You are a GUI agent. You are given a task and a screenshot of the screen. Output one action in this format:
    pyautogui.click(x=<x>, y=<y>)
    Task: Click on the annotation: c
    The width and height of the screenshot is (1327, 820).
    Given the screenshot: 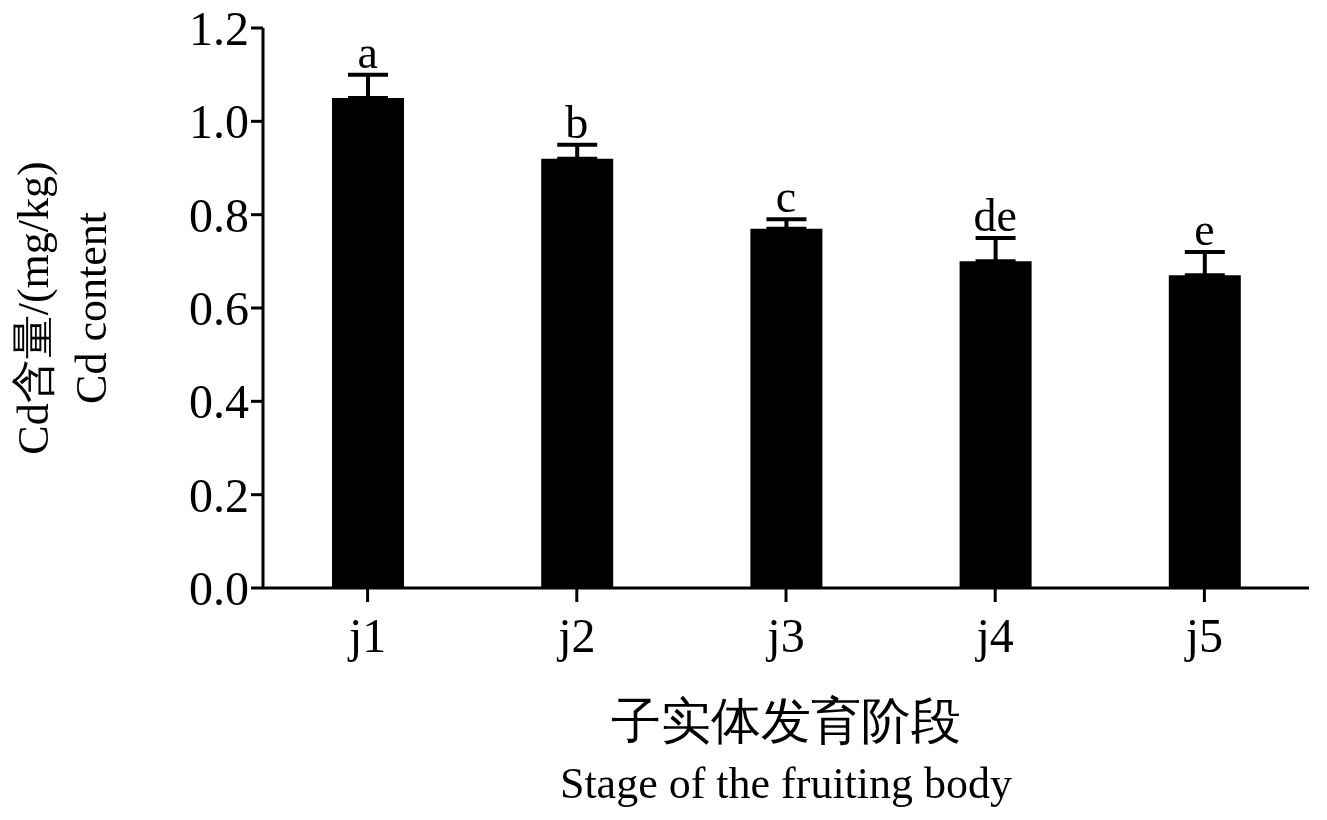 What is the action you would take?
    pyautogui.click(x=786, y=197)
    